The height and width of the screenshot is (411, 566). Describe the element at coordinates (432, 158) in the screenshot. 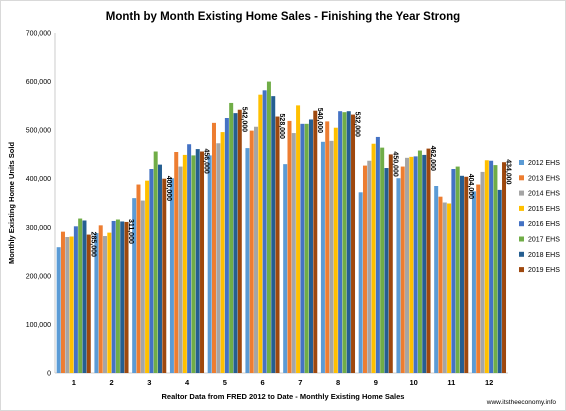

I see `data-label: 462,000` at that location.